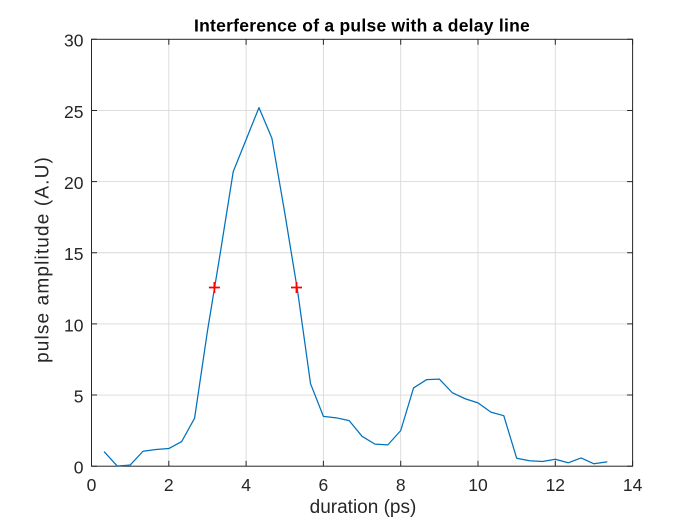 Image resolution: width=700 pixels, height=530 pixels. I want to click on svg-text: 2, so click(169, 485).